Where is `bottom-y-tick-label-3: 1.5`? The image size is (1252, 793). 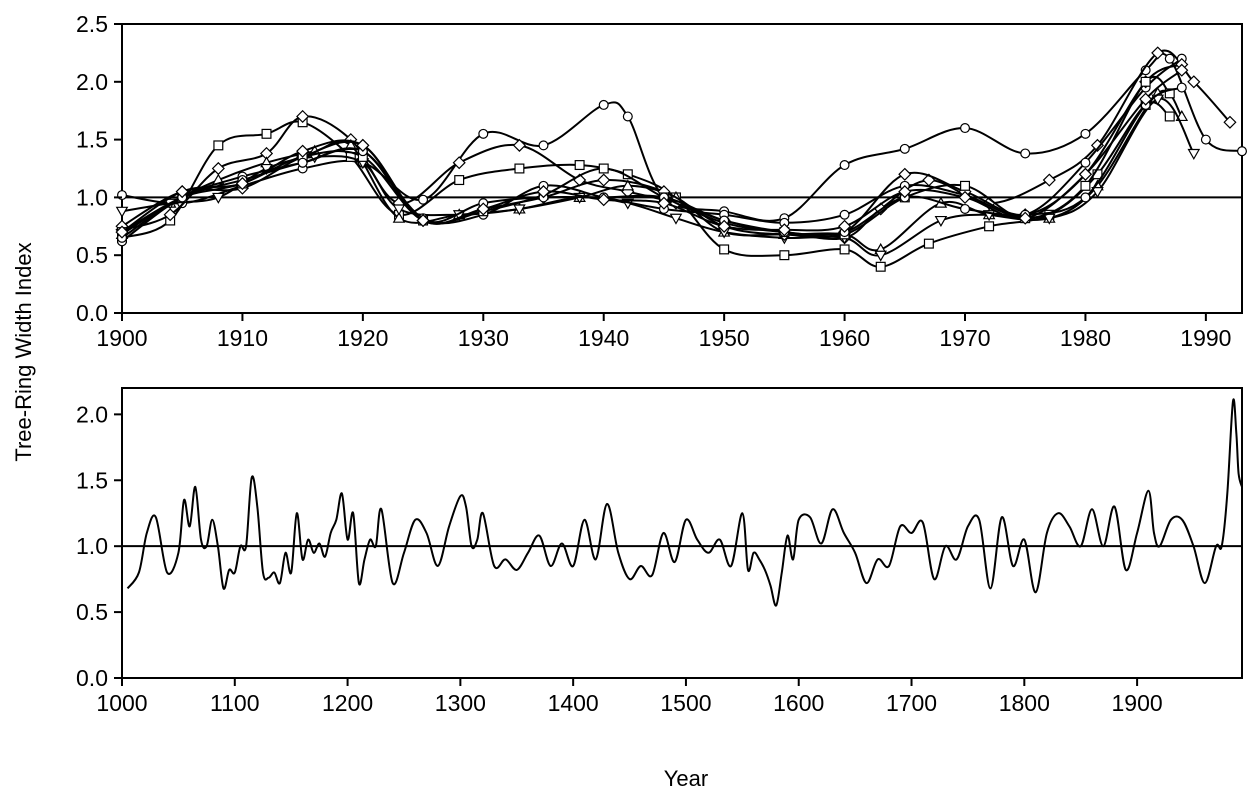
bottom-y-tick-label-3: 1.5 is located at coordinates (92, 480).